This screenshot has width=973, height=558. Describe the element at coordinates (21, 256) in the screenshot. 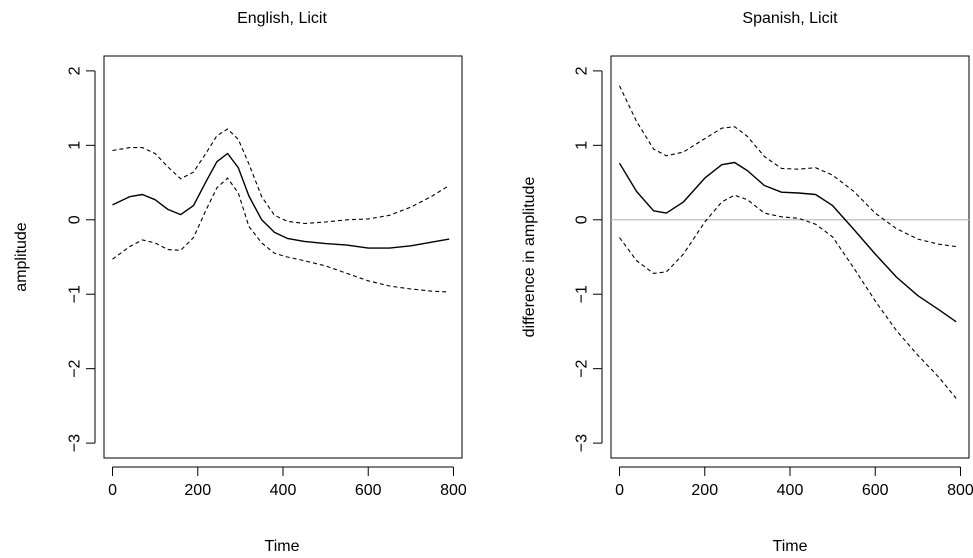

I see `y-axis-title: amplitude` at that location.